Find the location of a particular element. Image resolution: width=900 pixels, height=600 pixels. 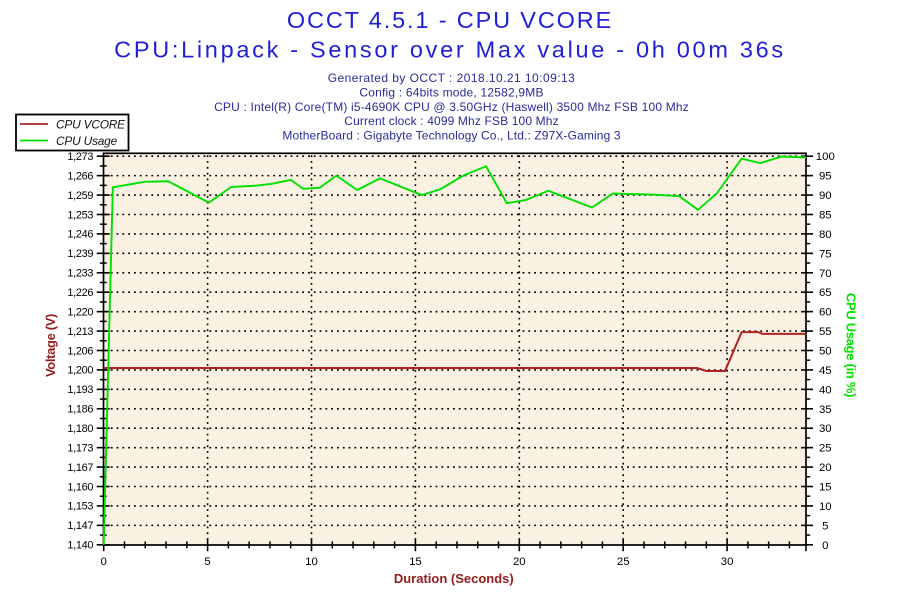

svg-text:Current clock : 4099 Mhz FSB 1: Current clock : 4099 Mhz FSB 100 Mhz is located at coordinates (451, 121).